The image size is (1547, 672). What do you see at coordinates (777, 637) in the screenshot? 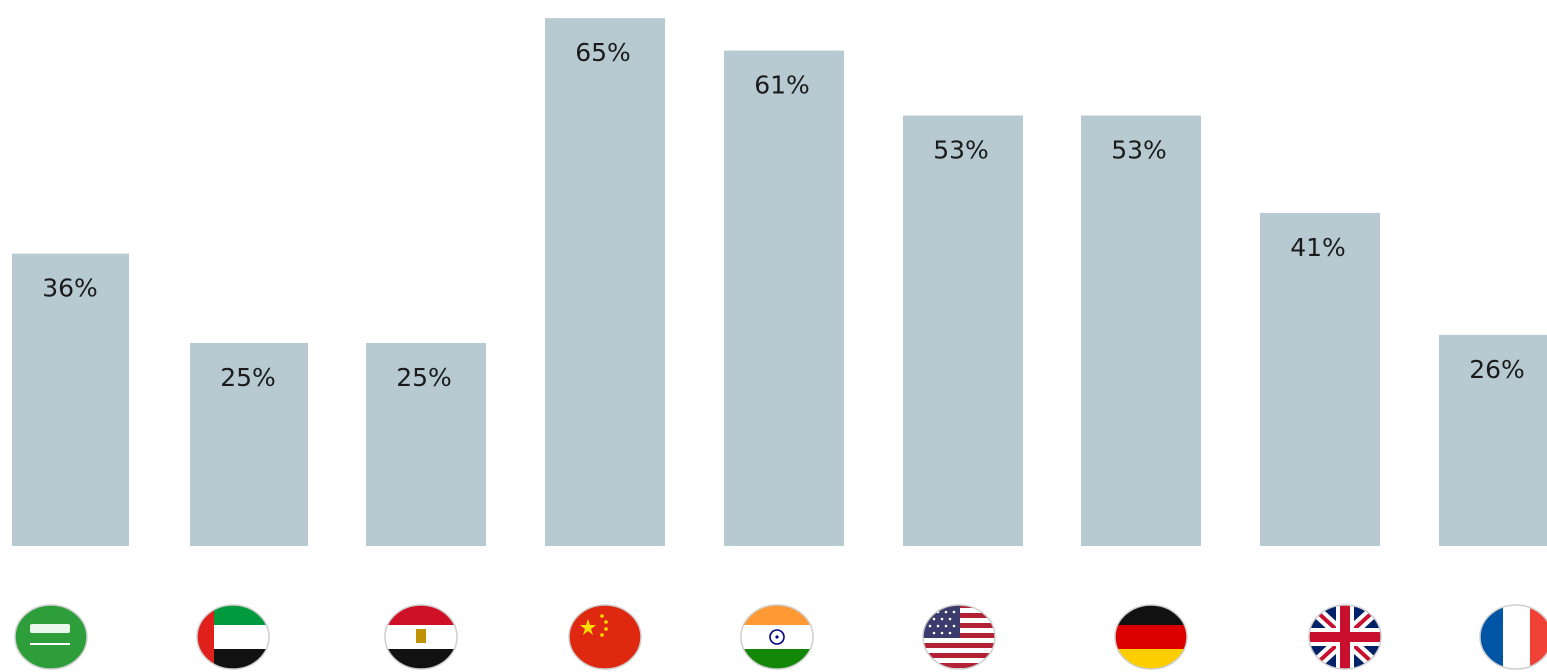
I see `india-flag-icon` at bounding box center [777, 637].